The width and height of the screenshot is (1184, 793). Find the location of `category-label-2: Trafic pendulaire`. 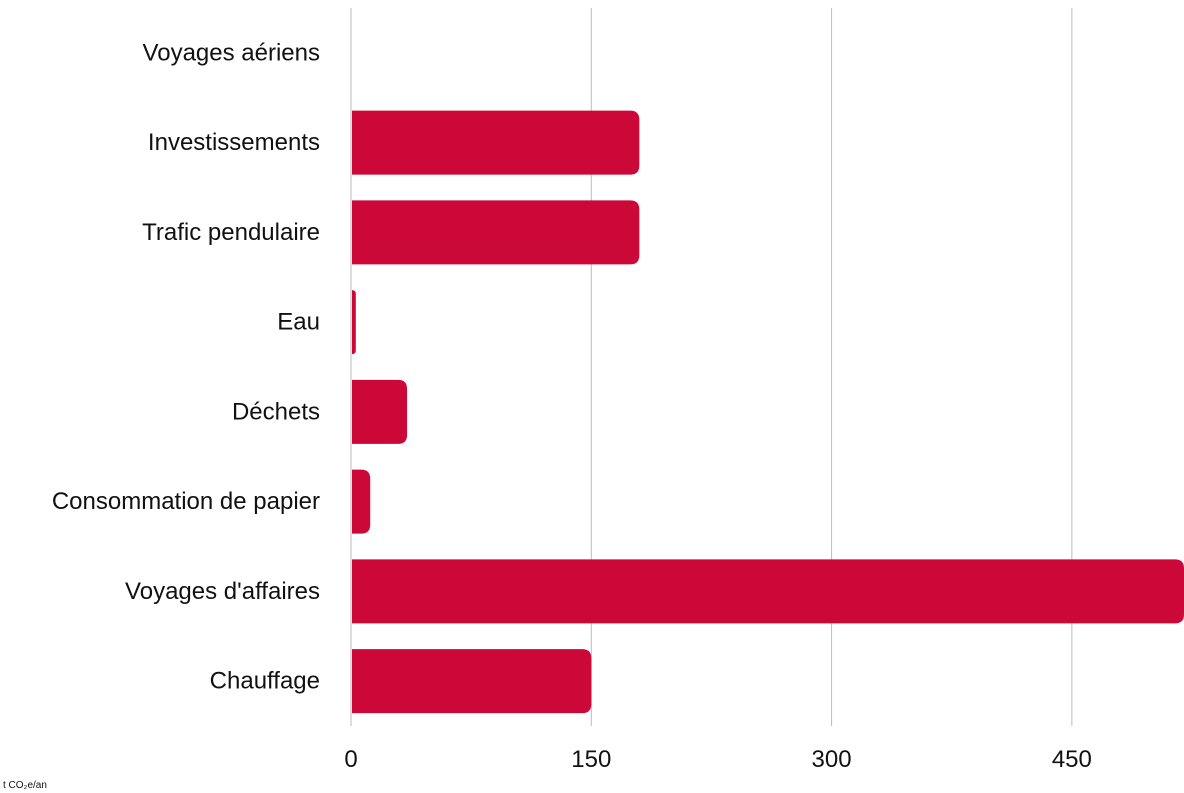

category-label-2: Trafic pendulaire is located at coordinates (231, 232).